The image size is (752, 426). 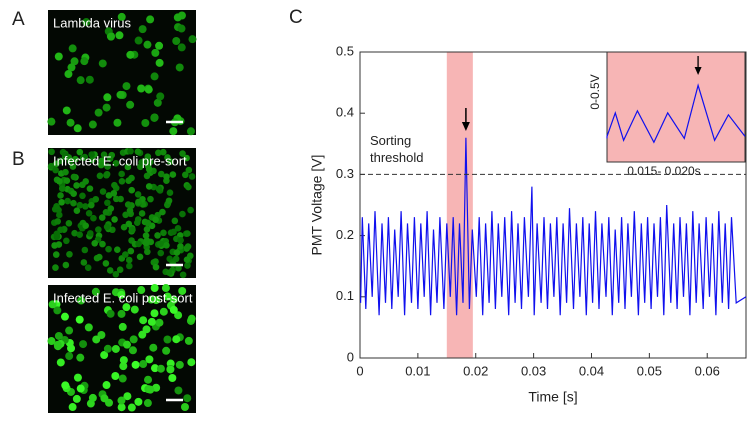 I want to click on y-tick-label: 0.1, so click(x=345, y=295).